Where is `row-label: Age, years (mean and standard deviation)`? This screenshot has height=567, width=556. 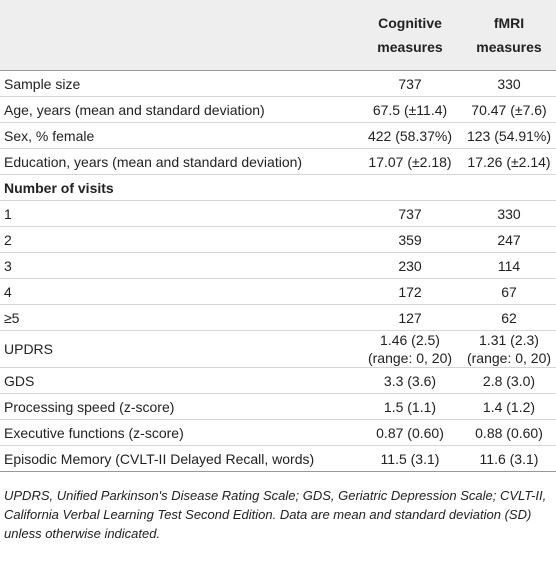 row-label: Age, years (mean and standard deviation) is located at coordinates (179, 109).